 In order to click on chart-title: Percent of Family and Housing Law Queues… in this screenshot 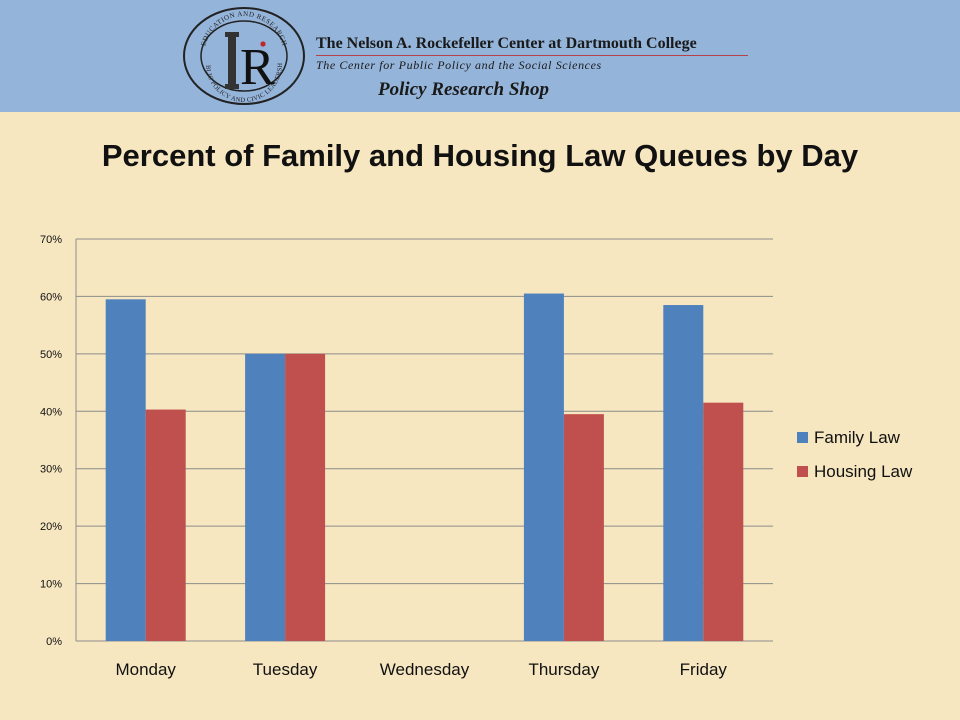, I will do `click(480, 155)`.